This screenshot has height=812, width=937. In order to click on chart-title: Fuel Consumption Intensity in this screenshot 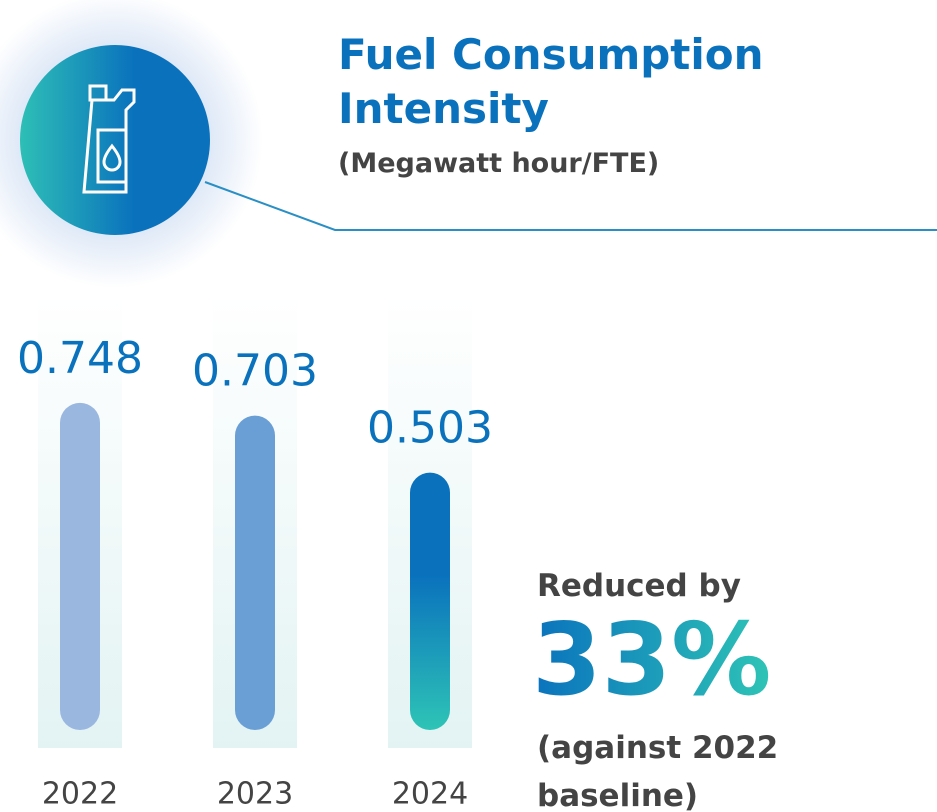, I will do `click(551, 81)`.